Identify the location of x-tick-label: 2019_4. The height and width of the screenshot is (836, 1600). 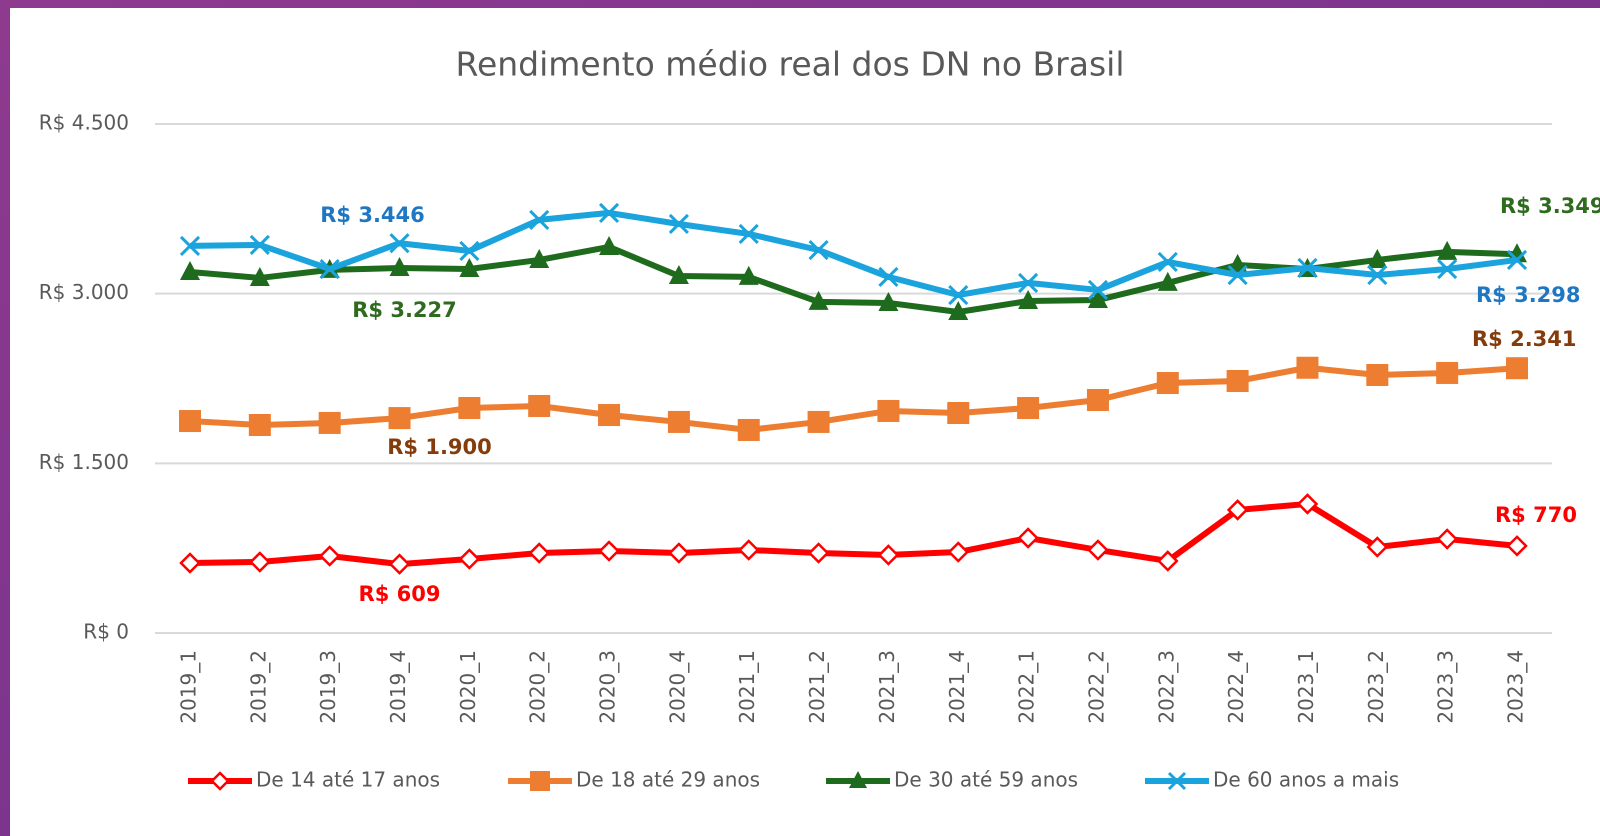
(398, 687).